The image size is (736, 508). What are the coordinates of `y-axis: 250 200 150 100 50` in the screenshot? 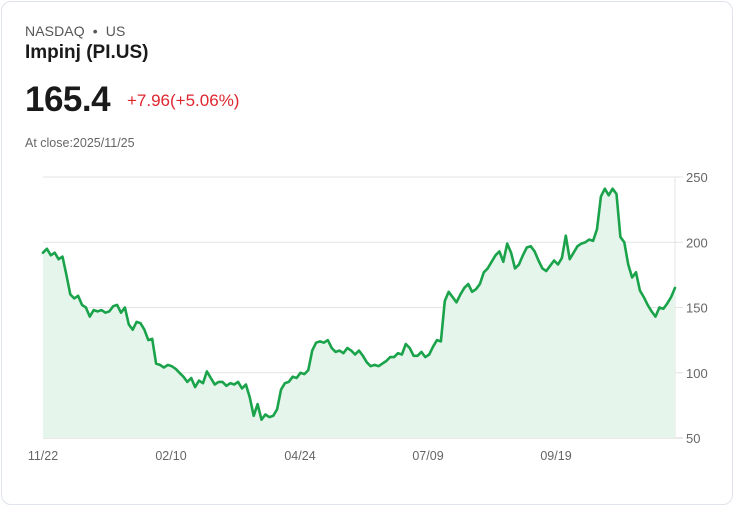 It's located at (697, 308).